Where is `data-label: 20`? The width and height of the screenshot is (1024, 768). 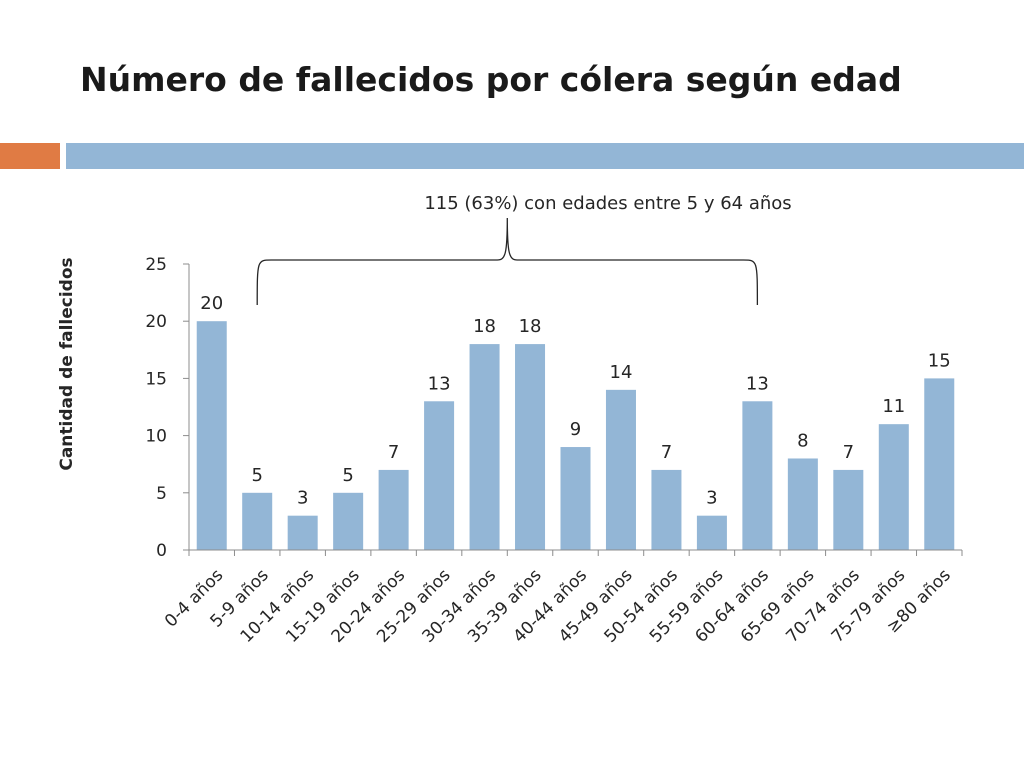
data-label: 20 is located at coordinates (211, 303).